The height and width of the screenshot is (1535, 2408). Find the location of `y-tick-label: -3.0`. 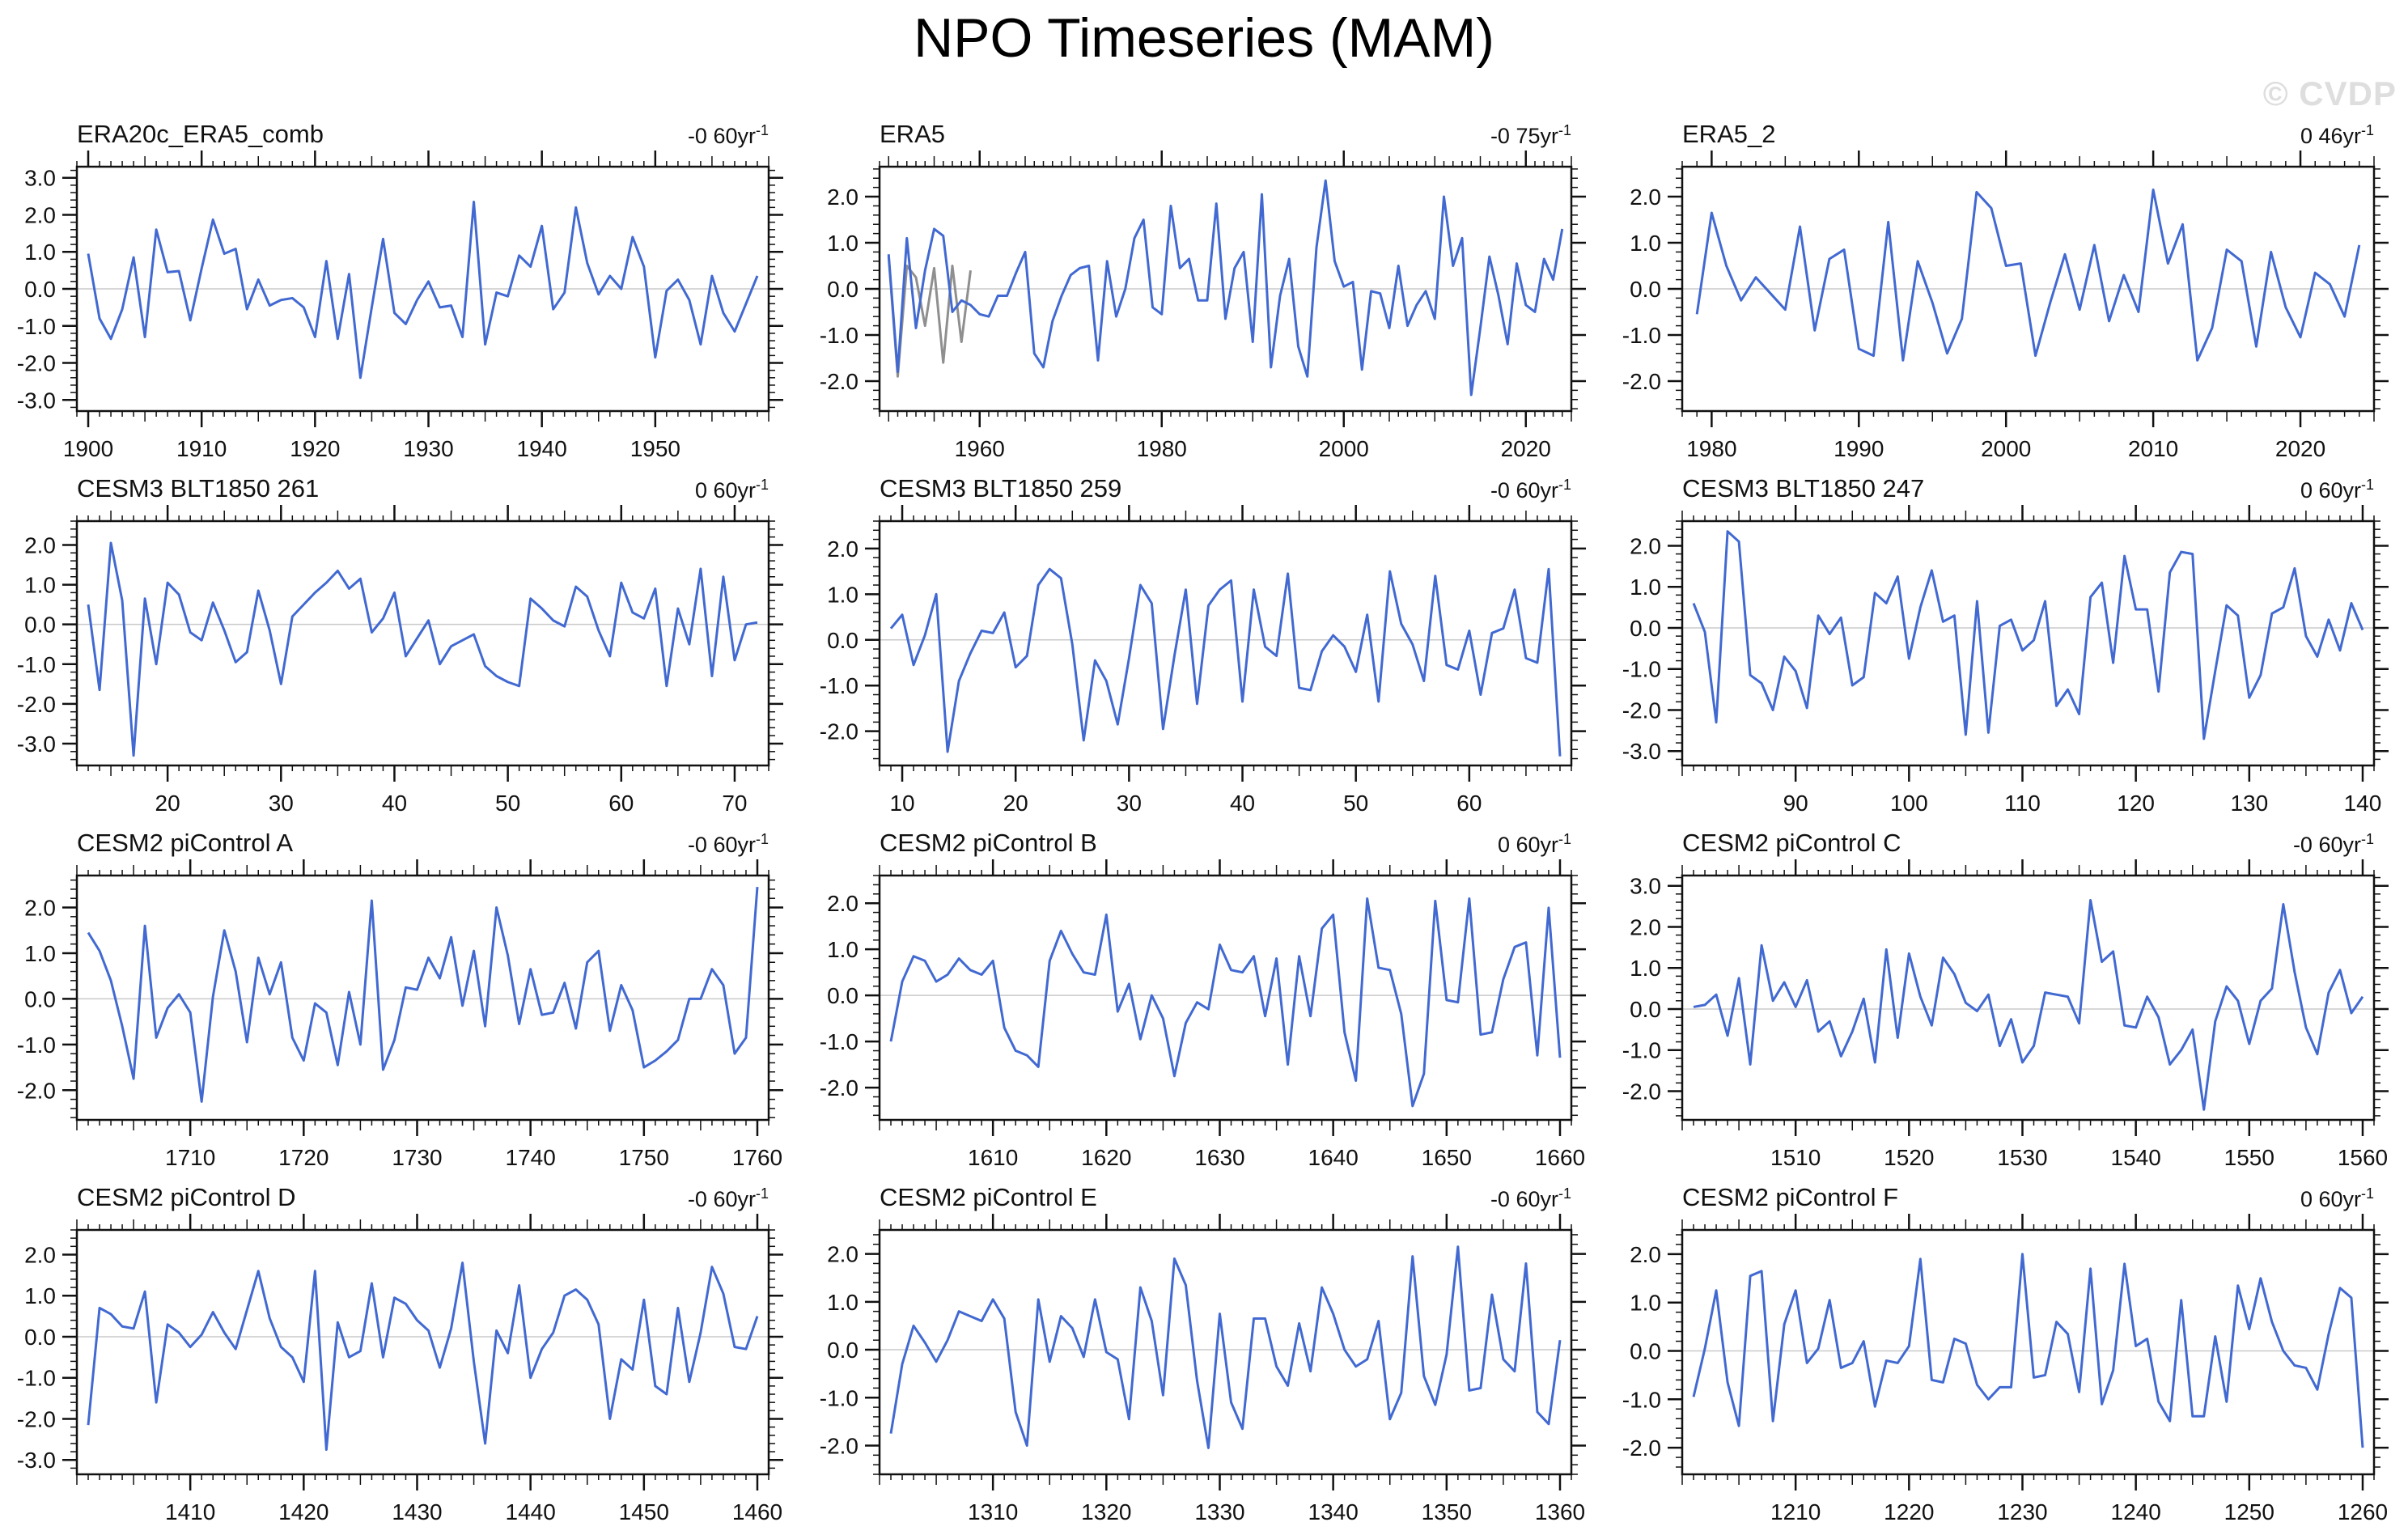

y-tick-label: -3.0 is located at coordinates (1641, 752).